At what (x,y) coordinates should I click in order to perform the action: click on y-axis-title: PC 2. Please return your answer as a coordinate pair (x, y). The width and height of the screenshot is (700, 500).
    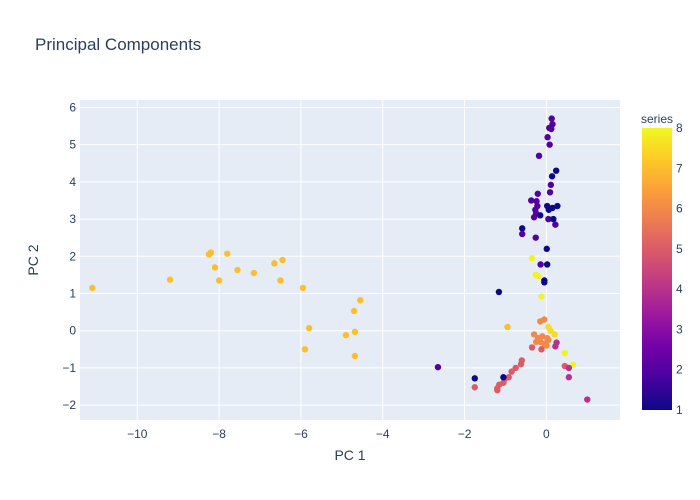
    Looking at the image, I should click on (33, 259).